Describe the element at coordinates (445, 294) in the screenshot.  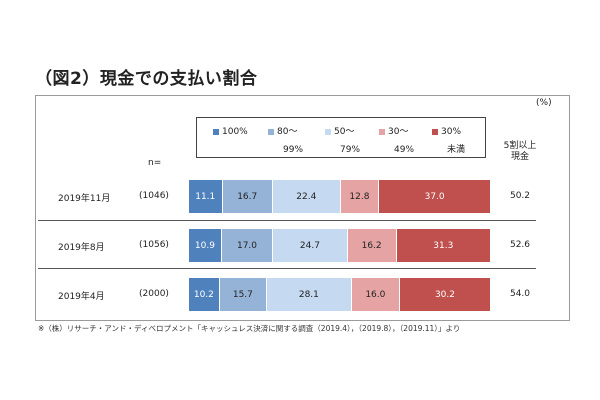
I see `bar-segment: 30.2` at that location.